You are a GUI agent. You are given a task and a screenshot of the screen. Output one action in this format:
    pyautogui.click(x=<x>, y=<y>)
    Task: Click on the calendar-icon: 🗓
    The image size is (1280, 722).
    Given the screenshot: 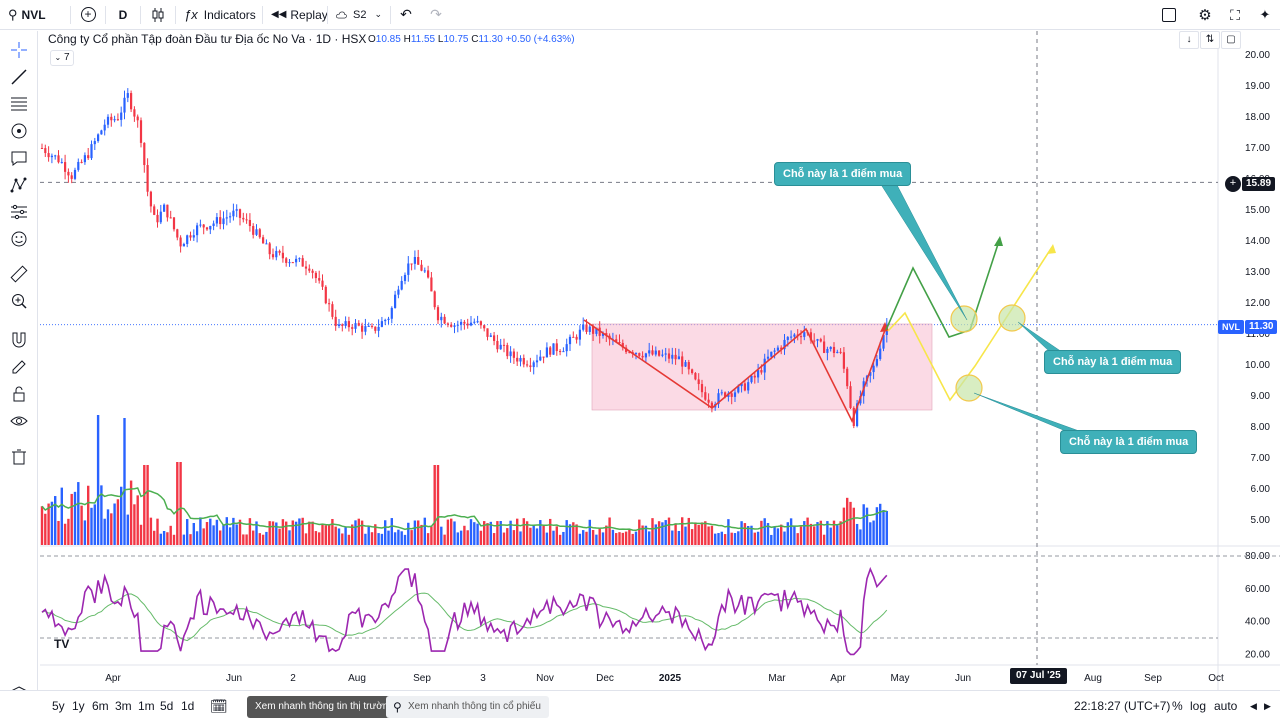 What is the action you would take?
    pyautogui.click(x=219, y=706)
    